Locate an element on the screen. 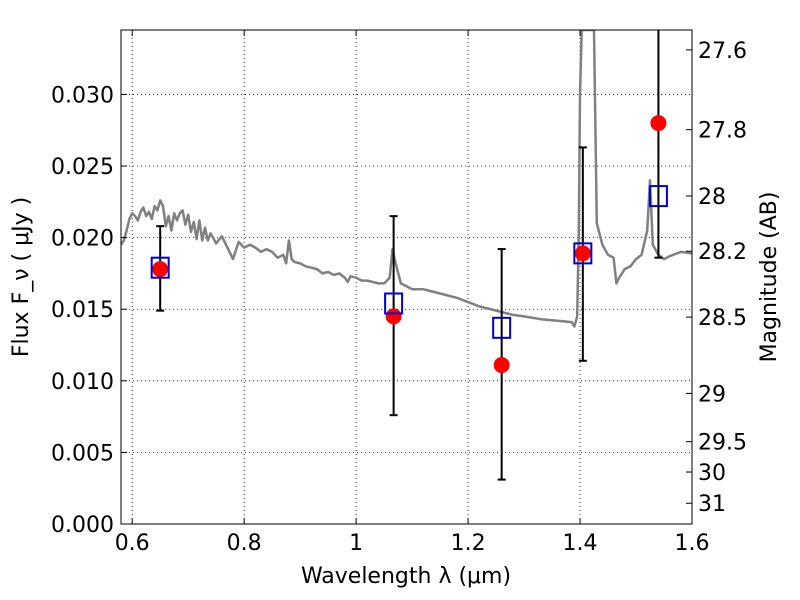  right-axis-label: Magnitude (AB) is located at coordinates (769, 277).